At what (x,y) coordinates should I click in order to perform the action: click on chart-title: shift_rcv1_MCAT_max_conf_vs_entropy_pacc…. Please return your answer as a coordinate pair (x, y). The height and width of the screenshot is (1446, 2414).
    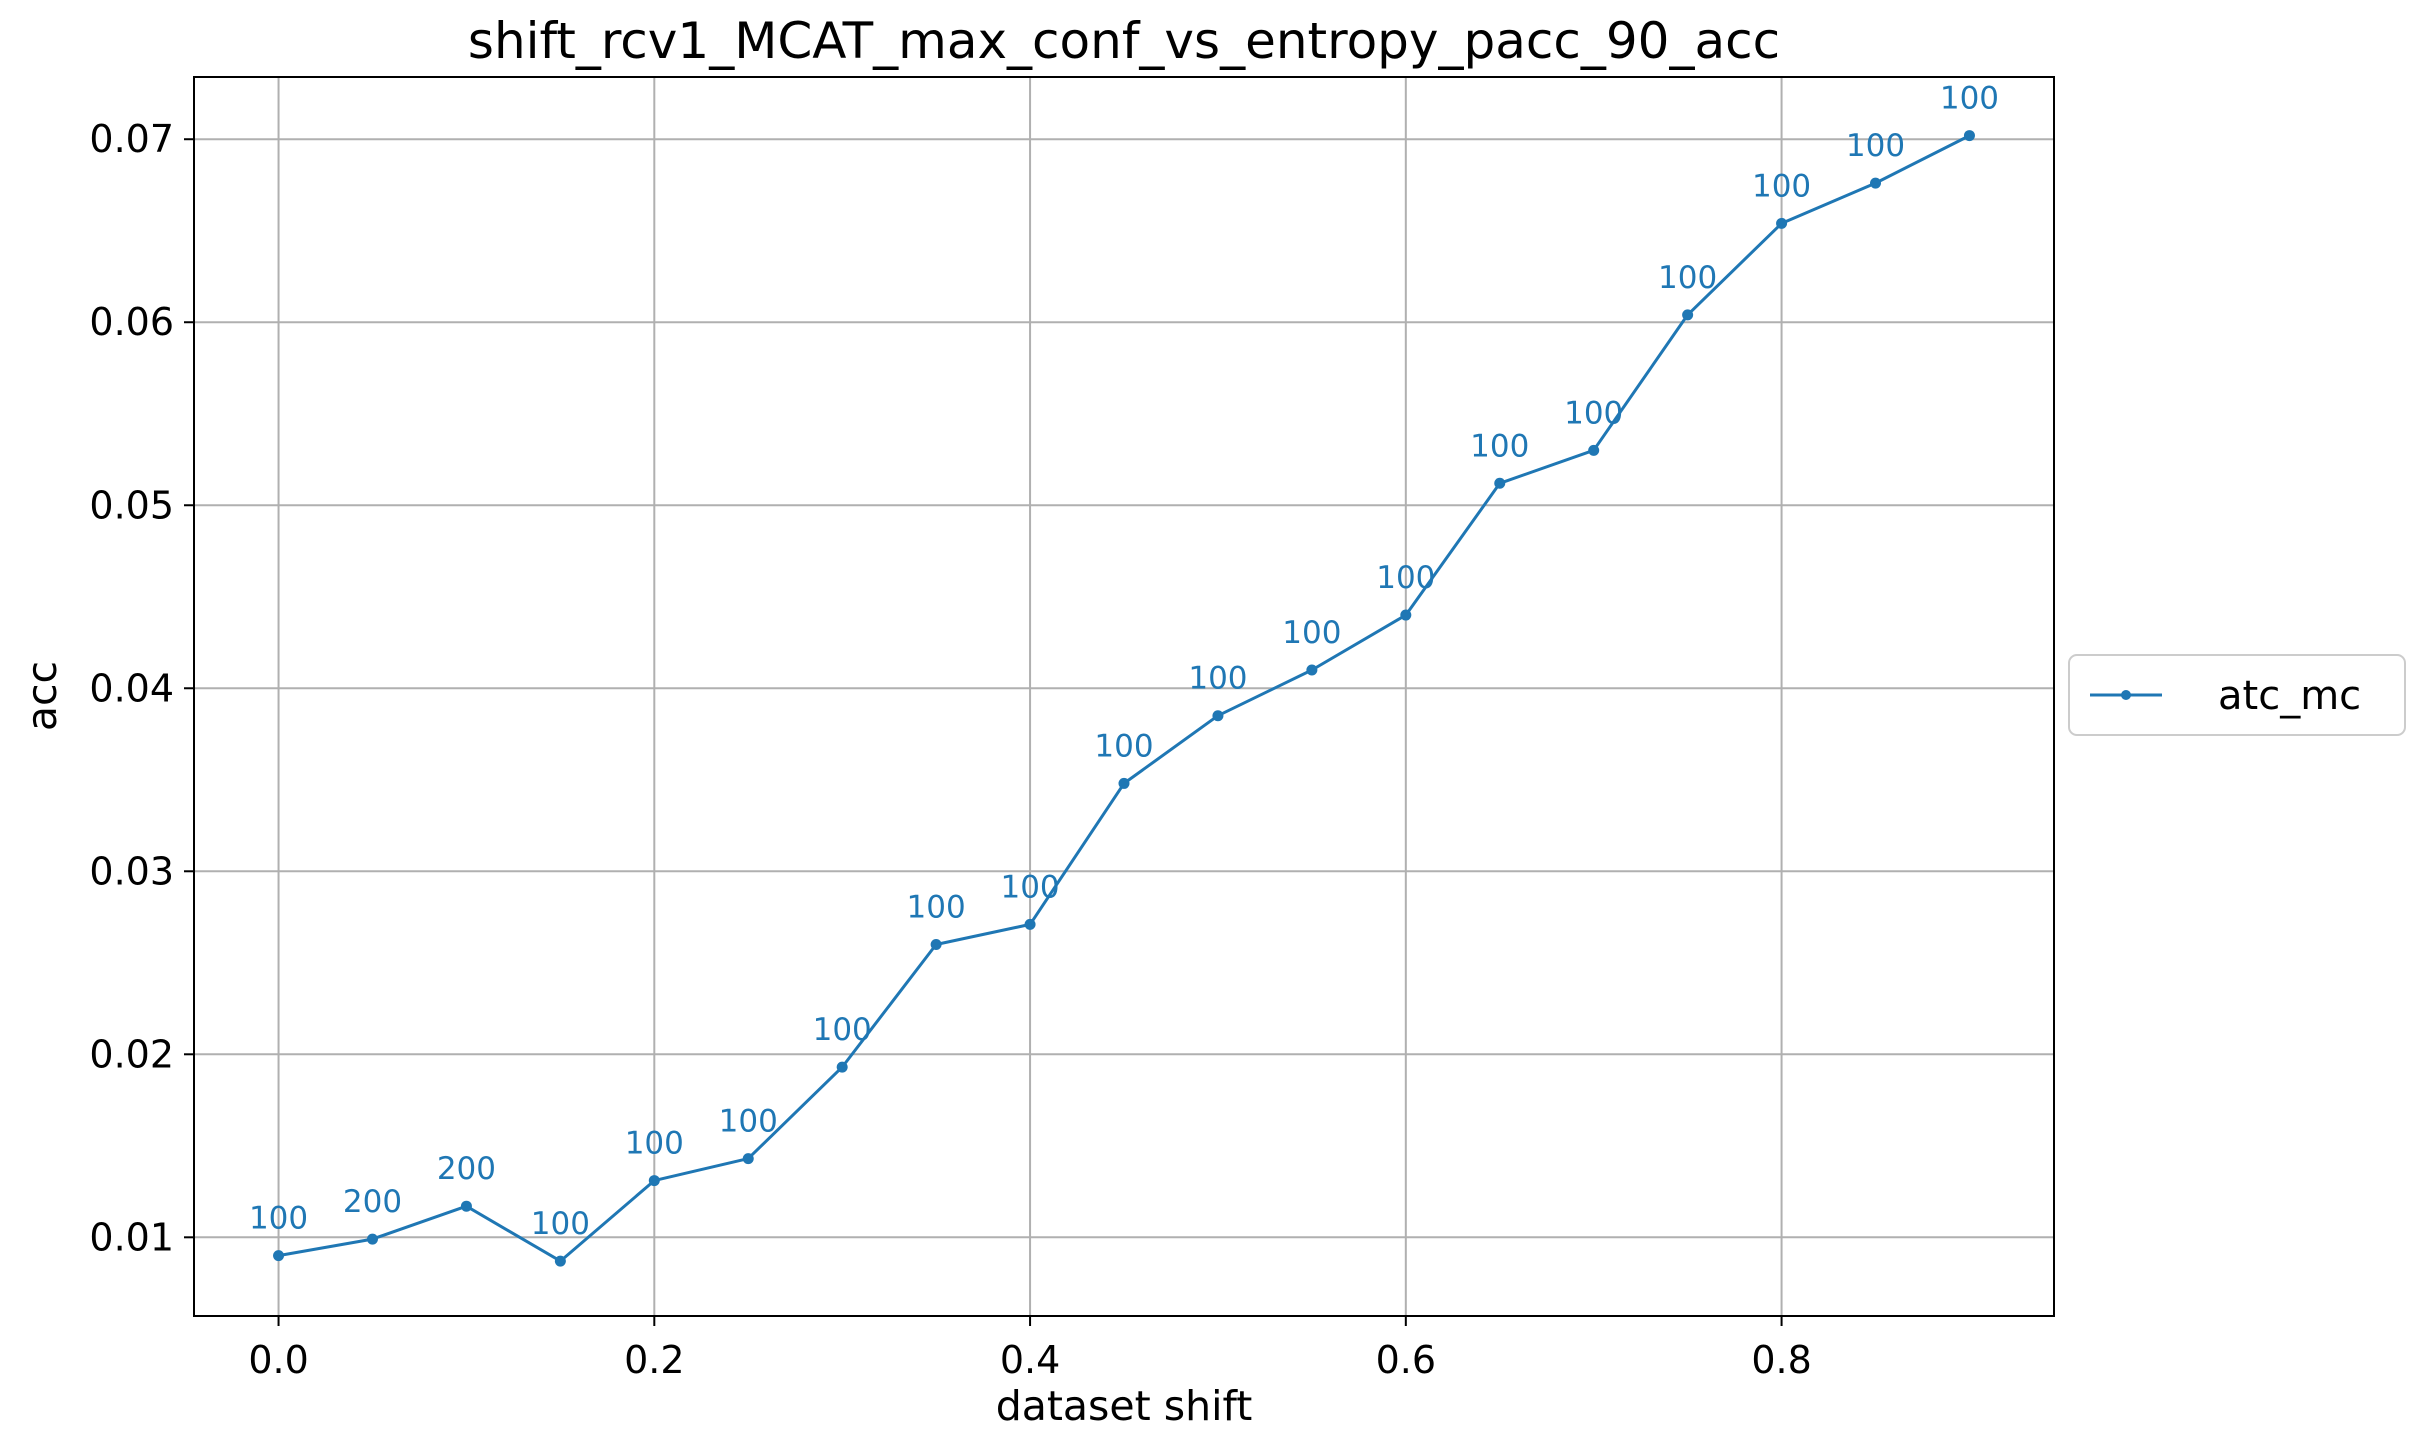
    Looking at the image, I should click on (1124, 41).